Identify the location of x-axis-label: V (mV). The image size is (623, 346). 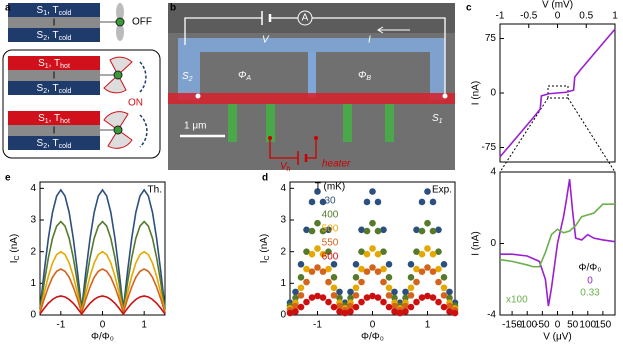
(557, 5).